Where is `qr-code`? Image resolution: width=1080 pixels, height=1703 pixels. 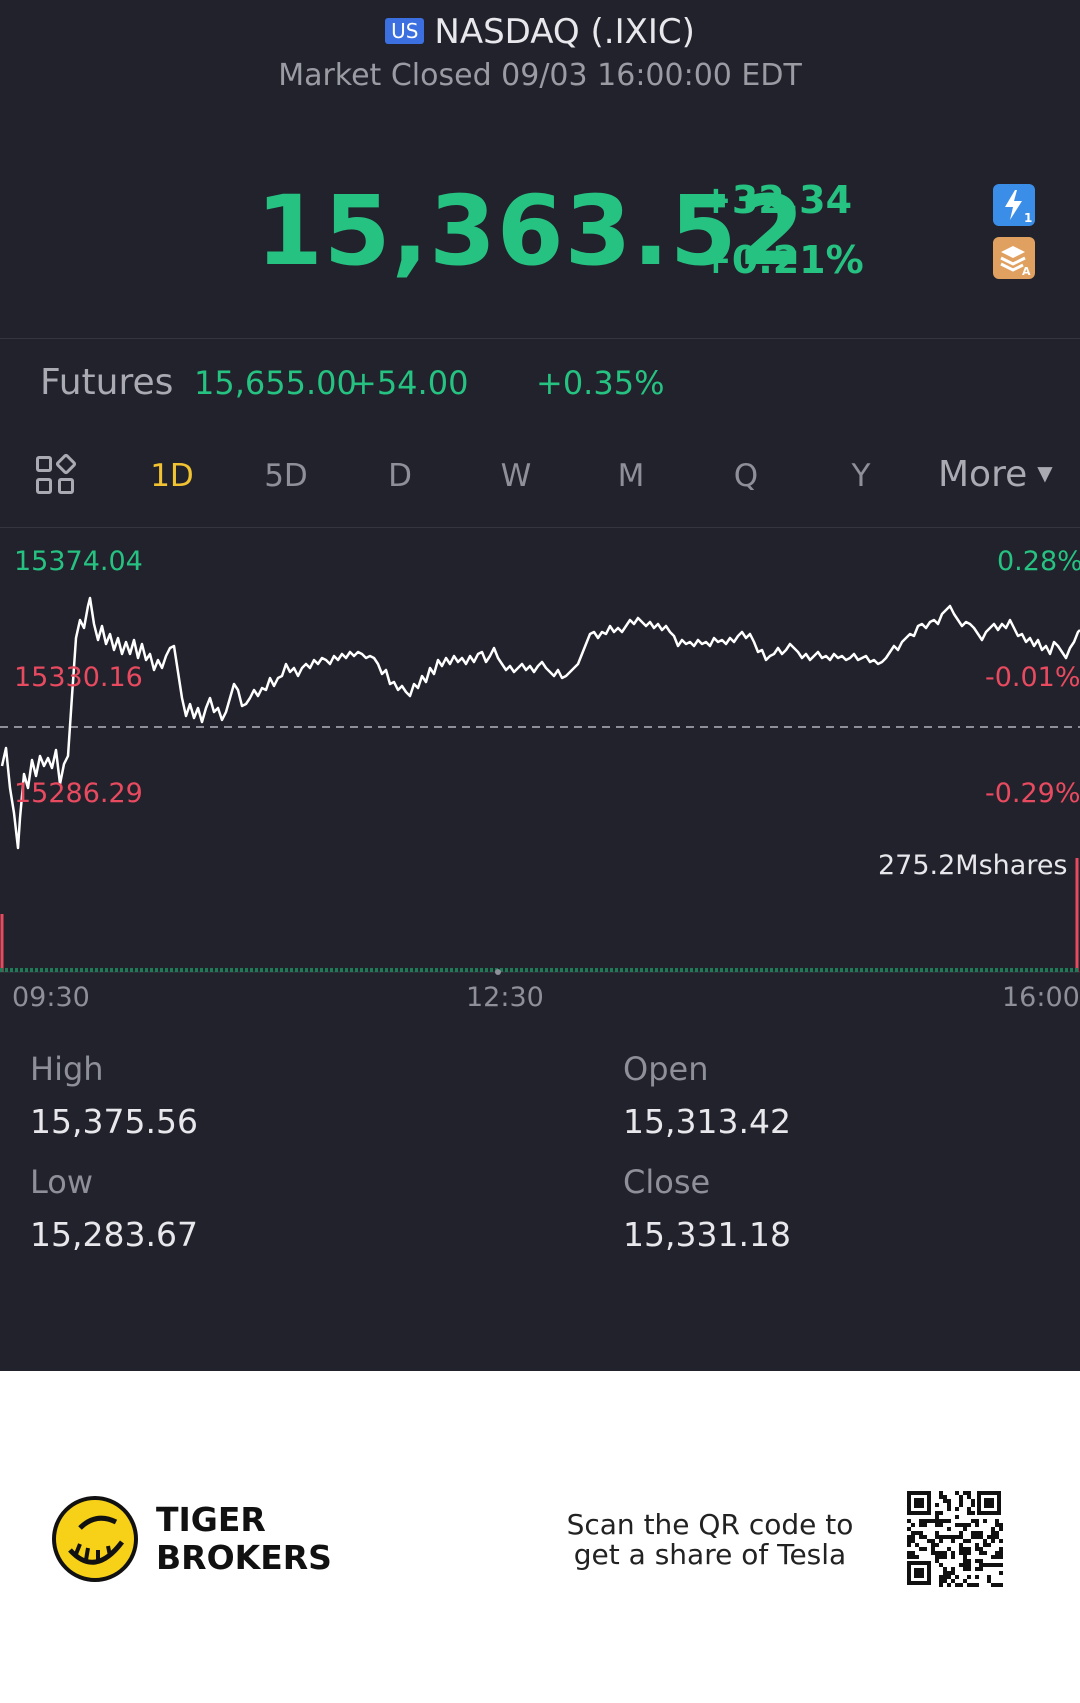
qr-code is located at coordinates (954, 1538).